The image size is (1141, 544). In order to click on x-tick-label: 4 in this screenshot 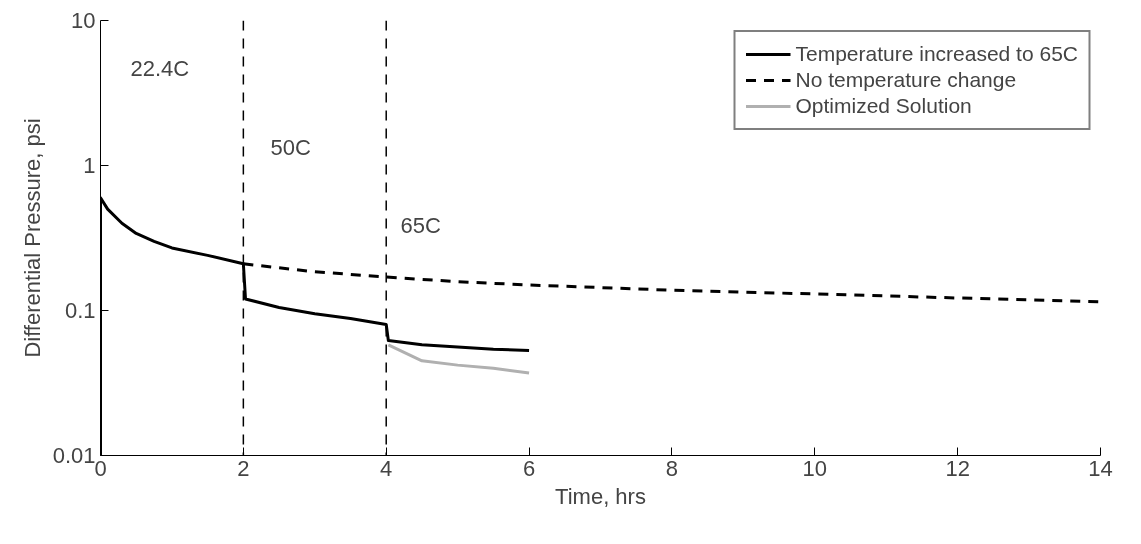, I will do `click(386, 468)`.